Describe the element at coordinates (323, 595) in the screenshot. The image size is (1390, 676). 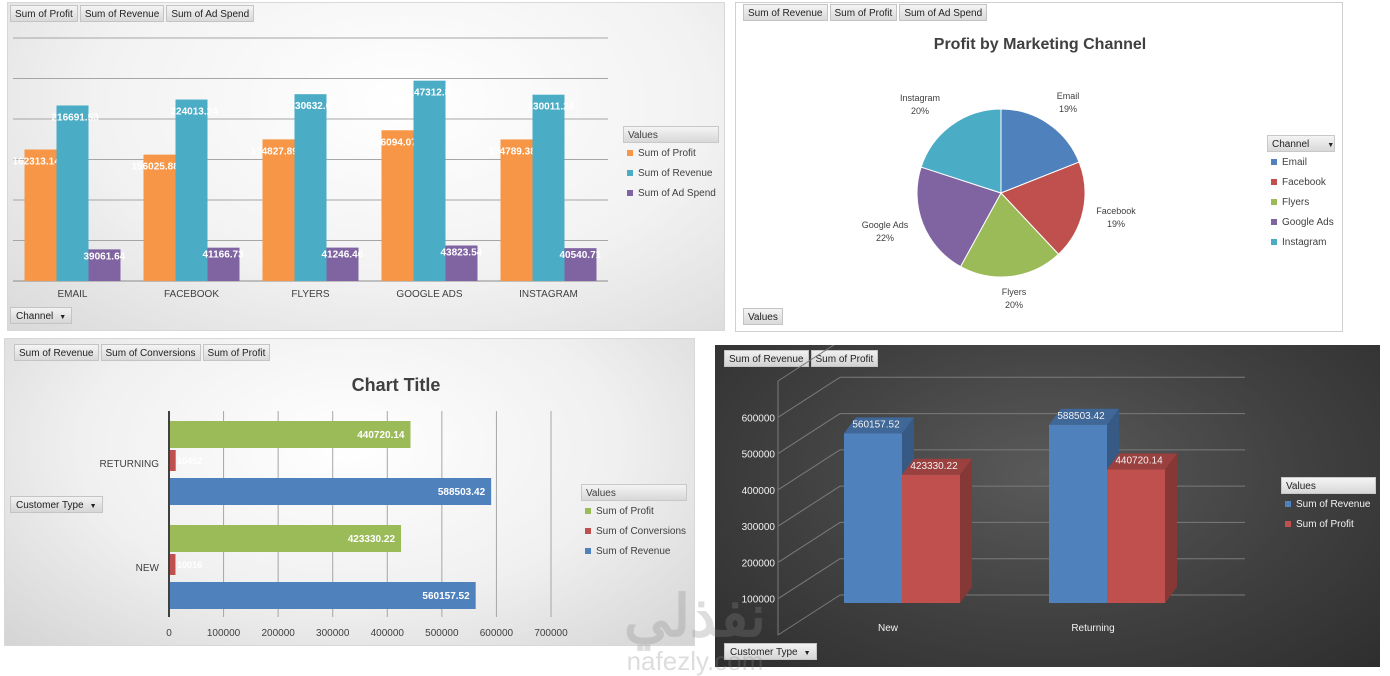
I see `bar-sum-of-revenue-new` at that location.